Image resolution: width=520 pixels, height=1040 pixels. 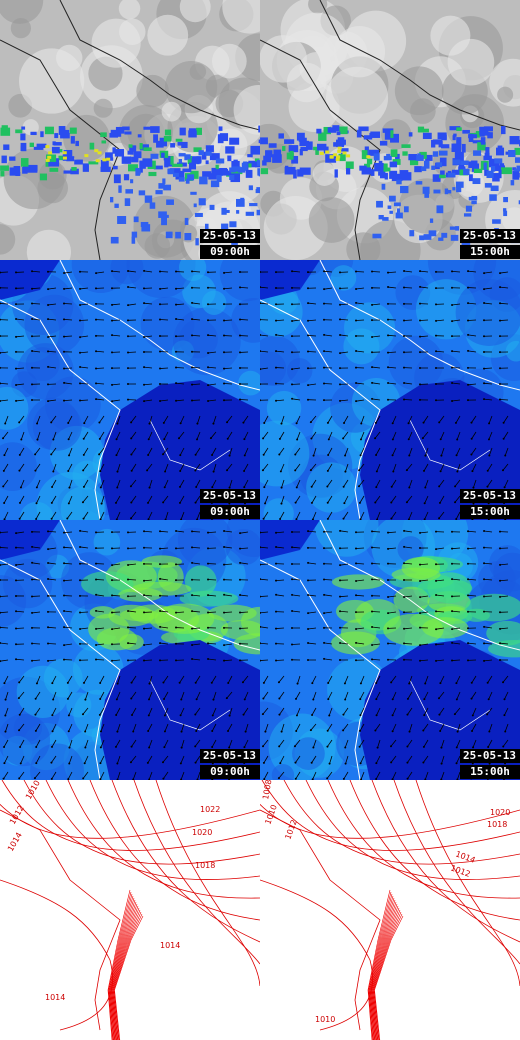 I want to click on contour-label: 1008, so click(x=267, y=790).